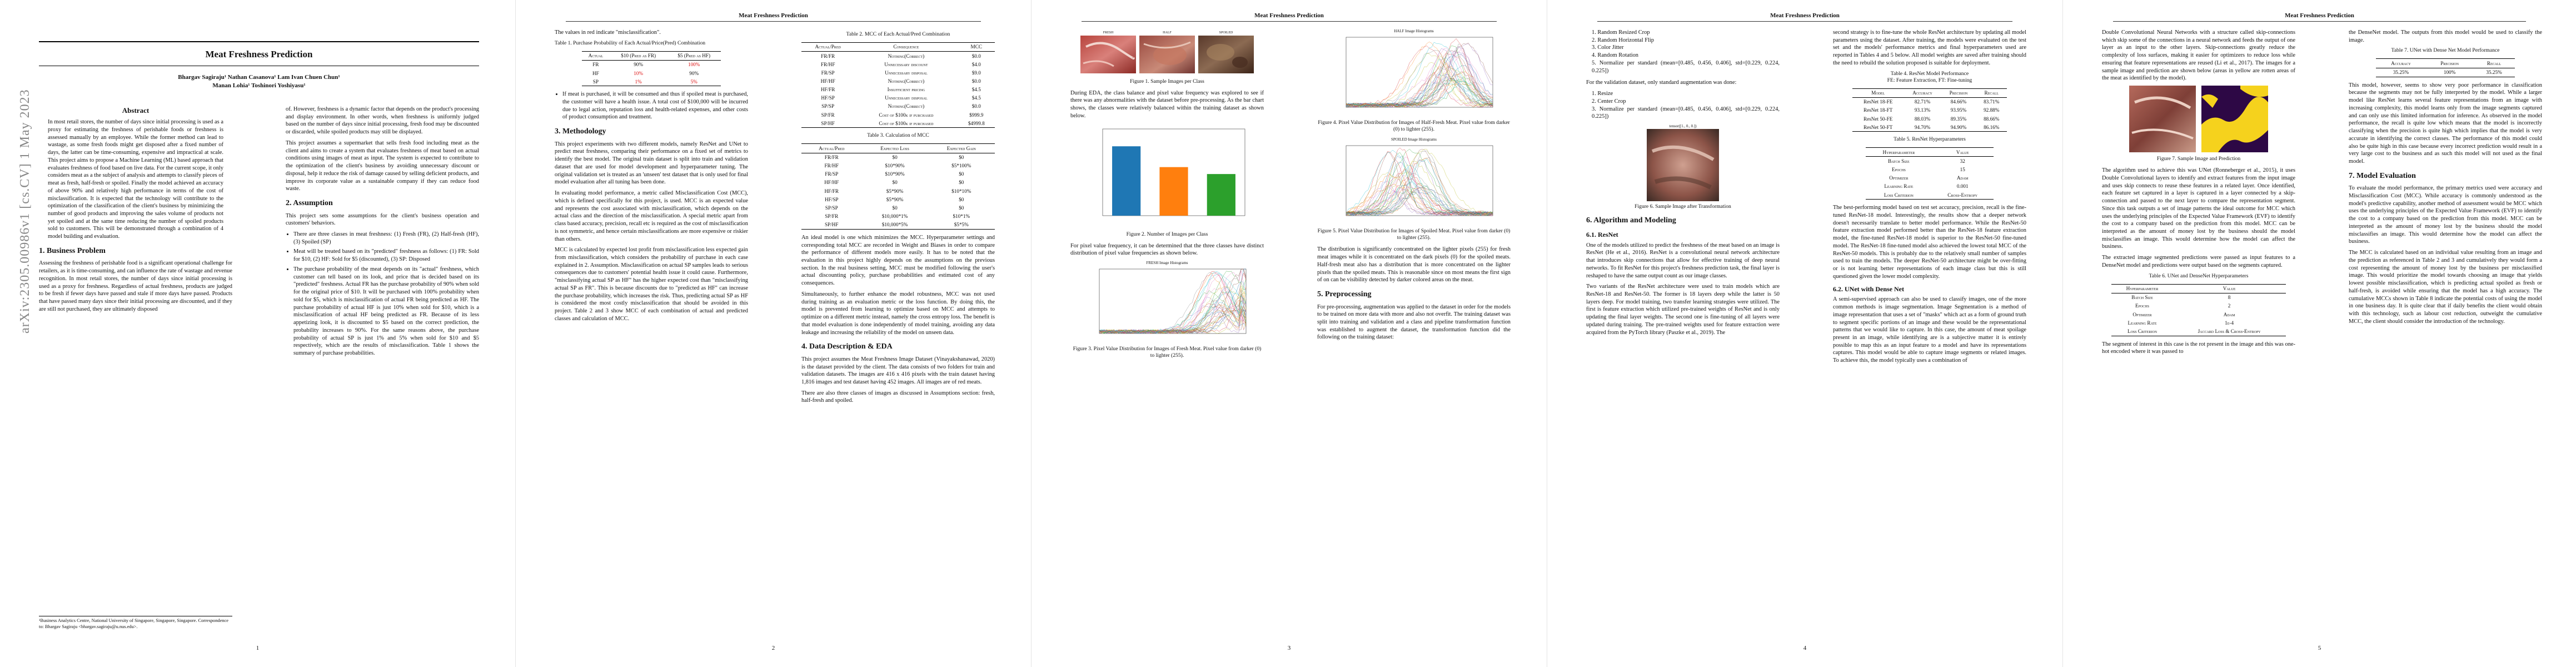 The image size is (2576, 667). What do you see at coordinates (1922, 102) in the screenshot?
I see `table-cell: 82.71%` at bounding box center [1922, 102].